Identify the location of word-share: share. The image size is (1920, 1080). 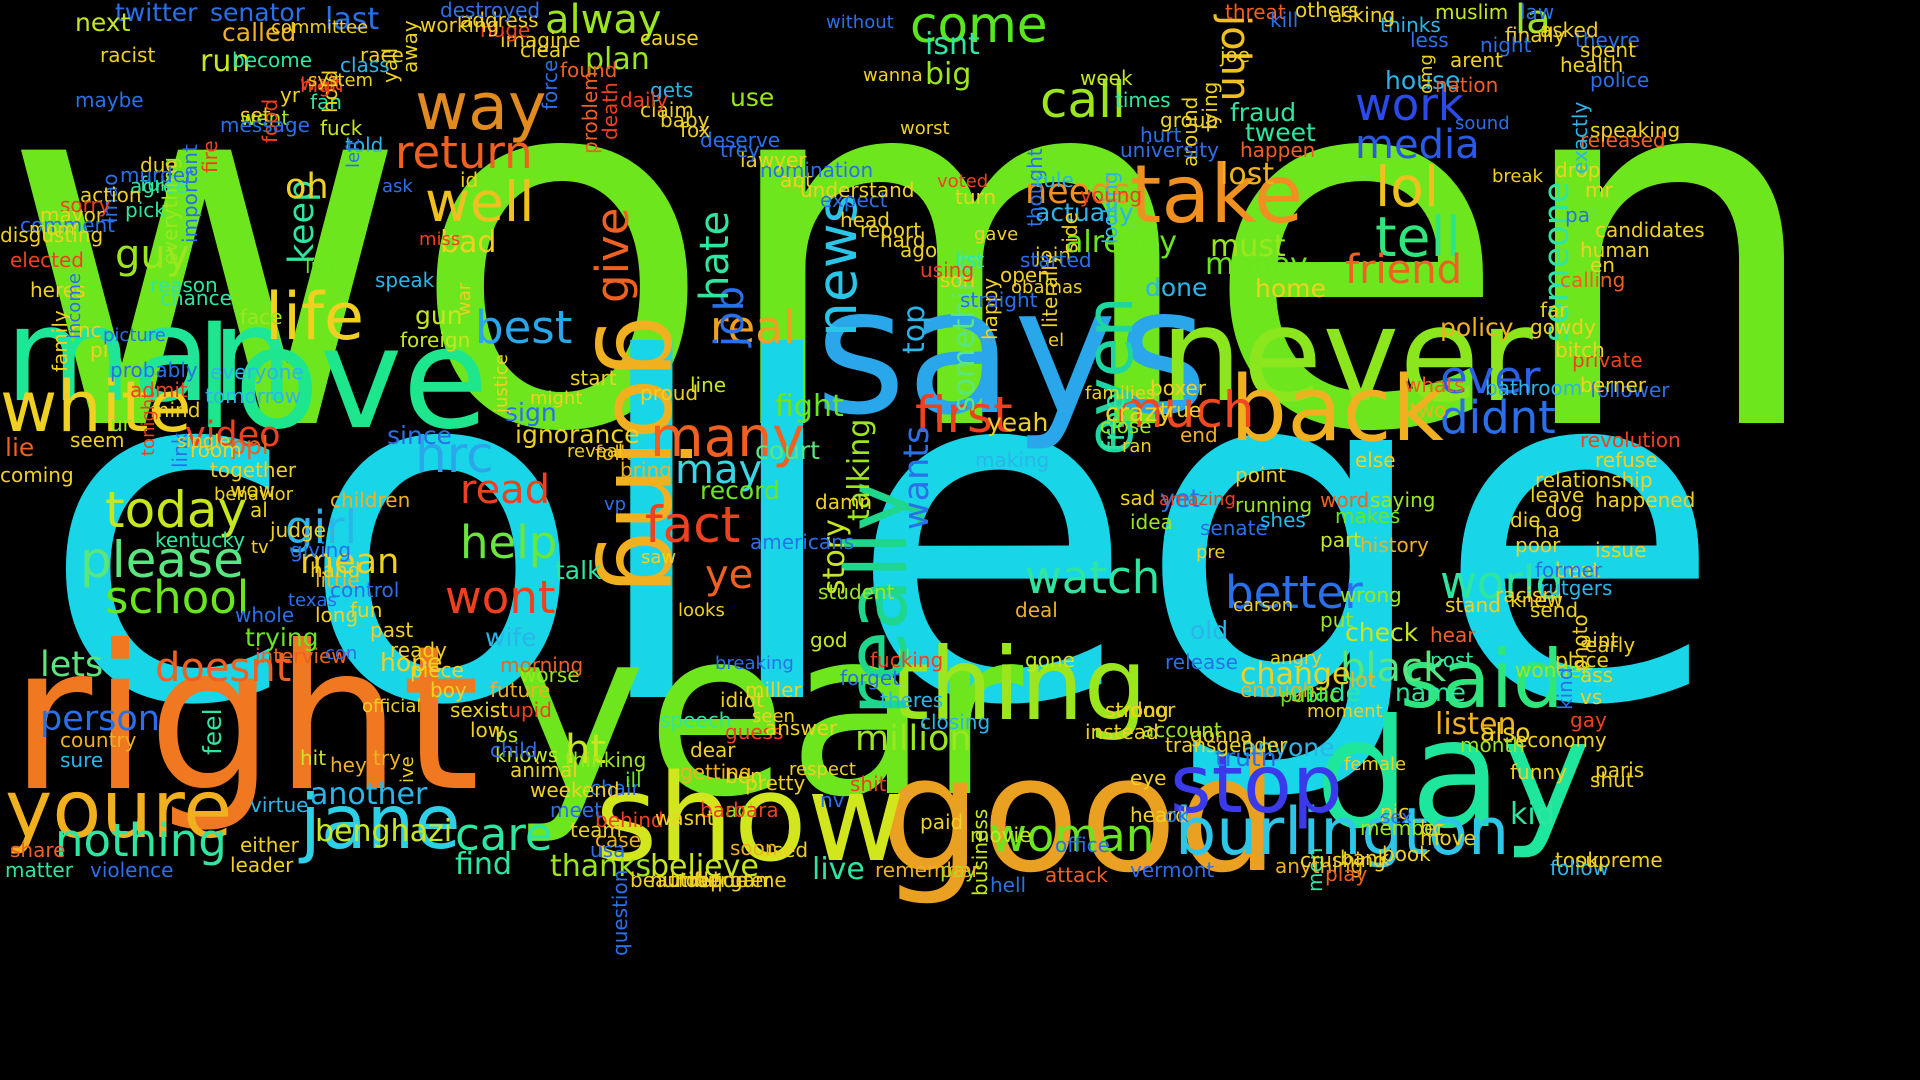
(38, 850).